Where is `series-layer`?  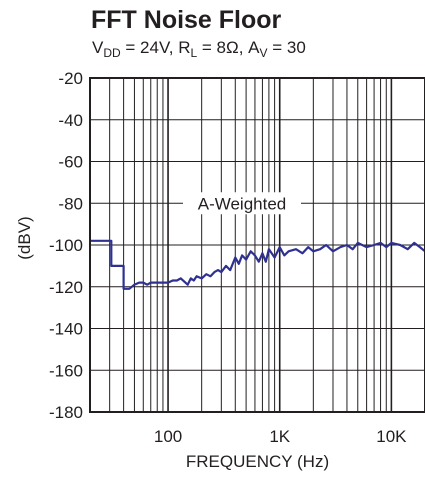
series-layer is located at coordinates (257, 264).